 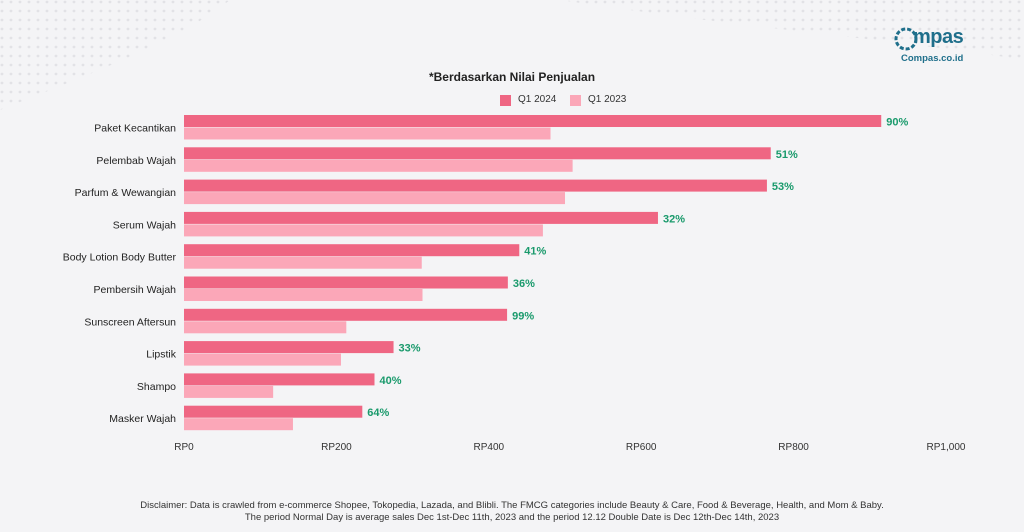 What do you see at coordinates (374, 198) in the screenshot?
I see `bar-q1-2023-parfum-wewangian` at bounding box center [374, 198].